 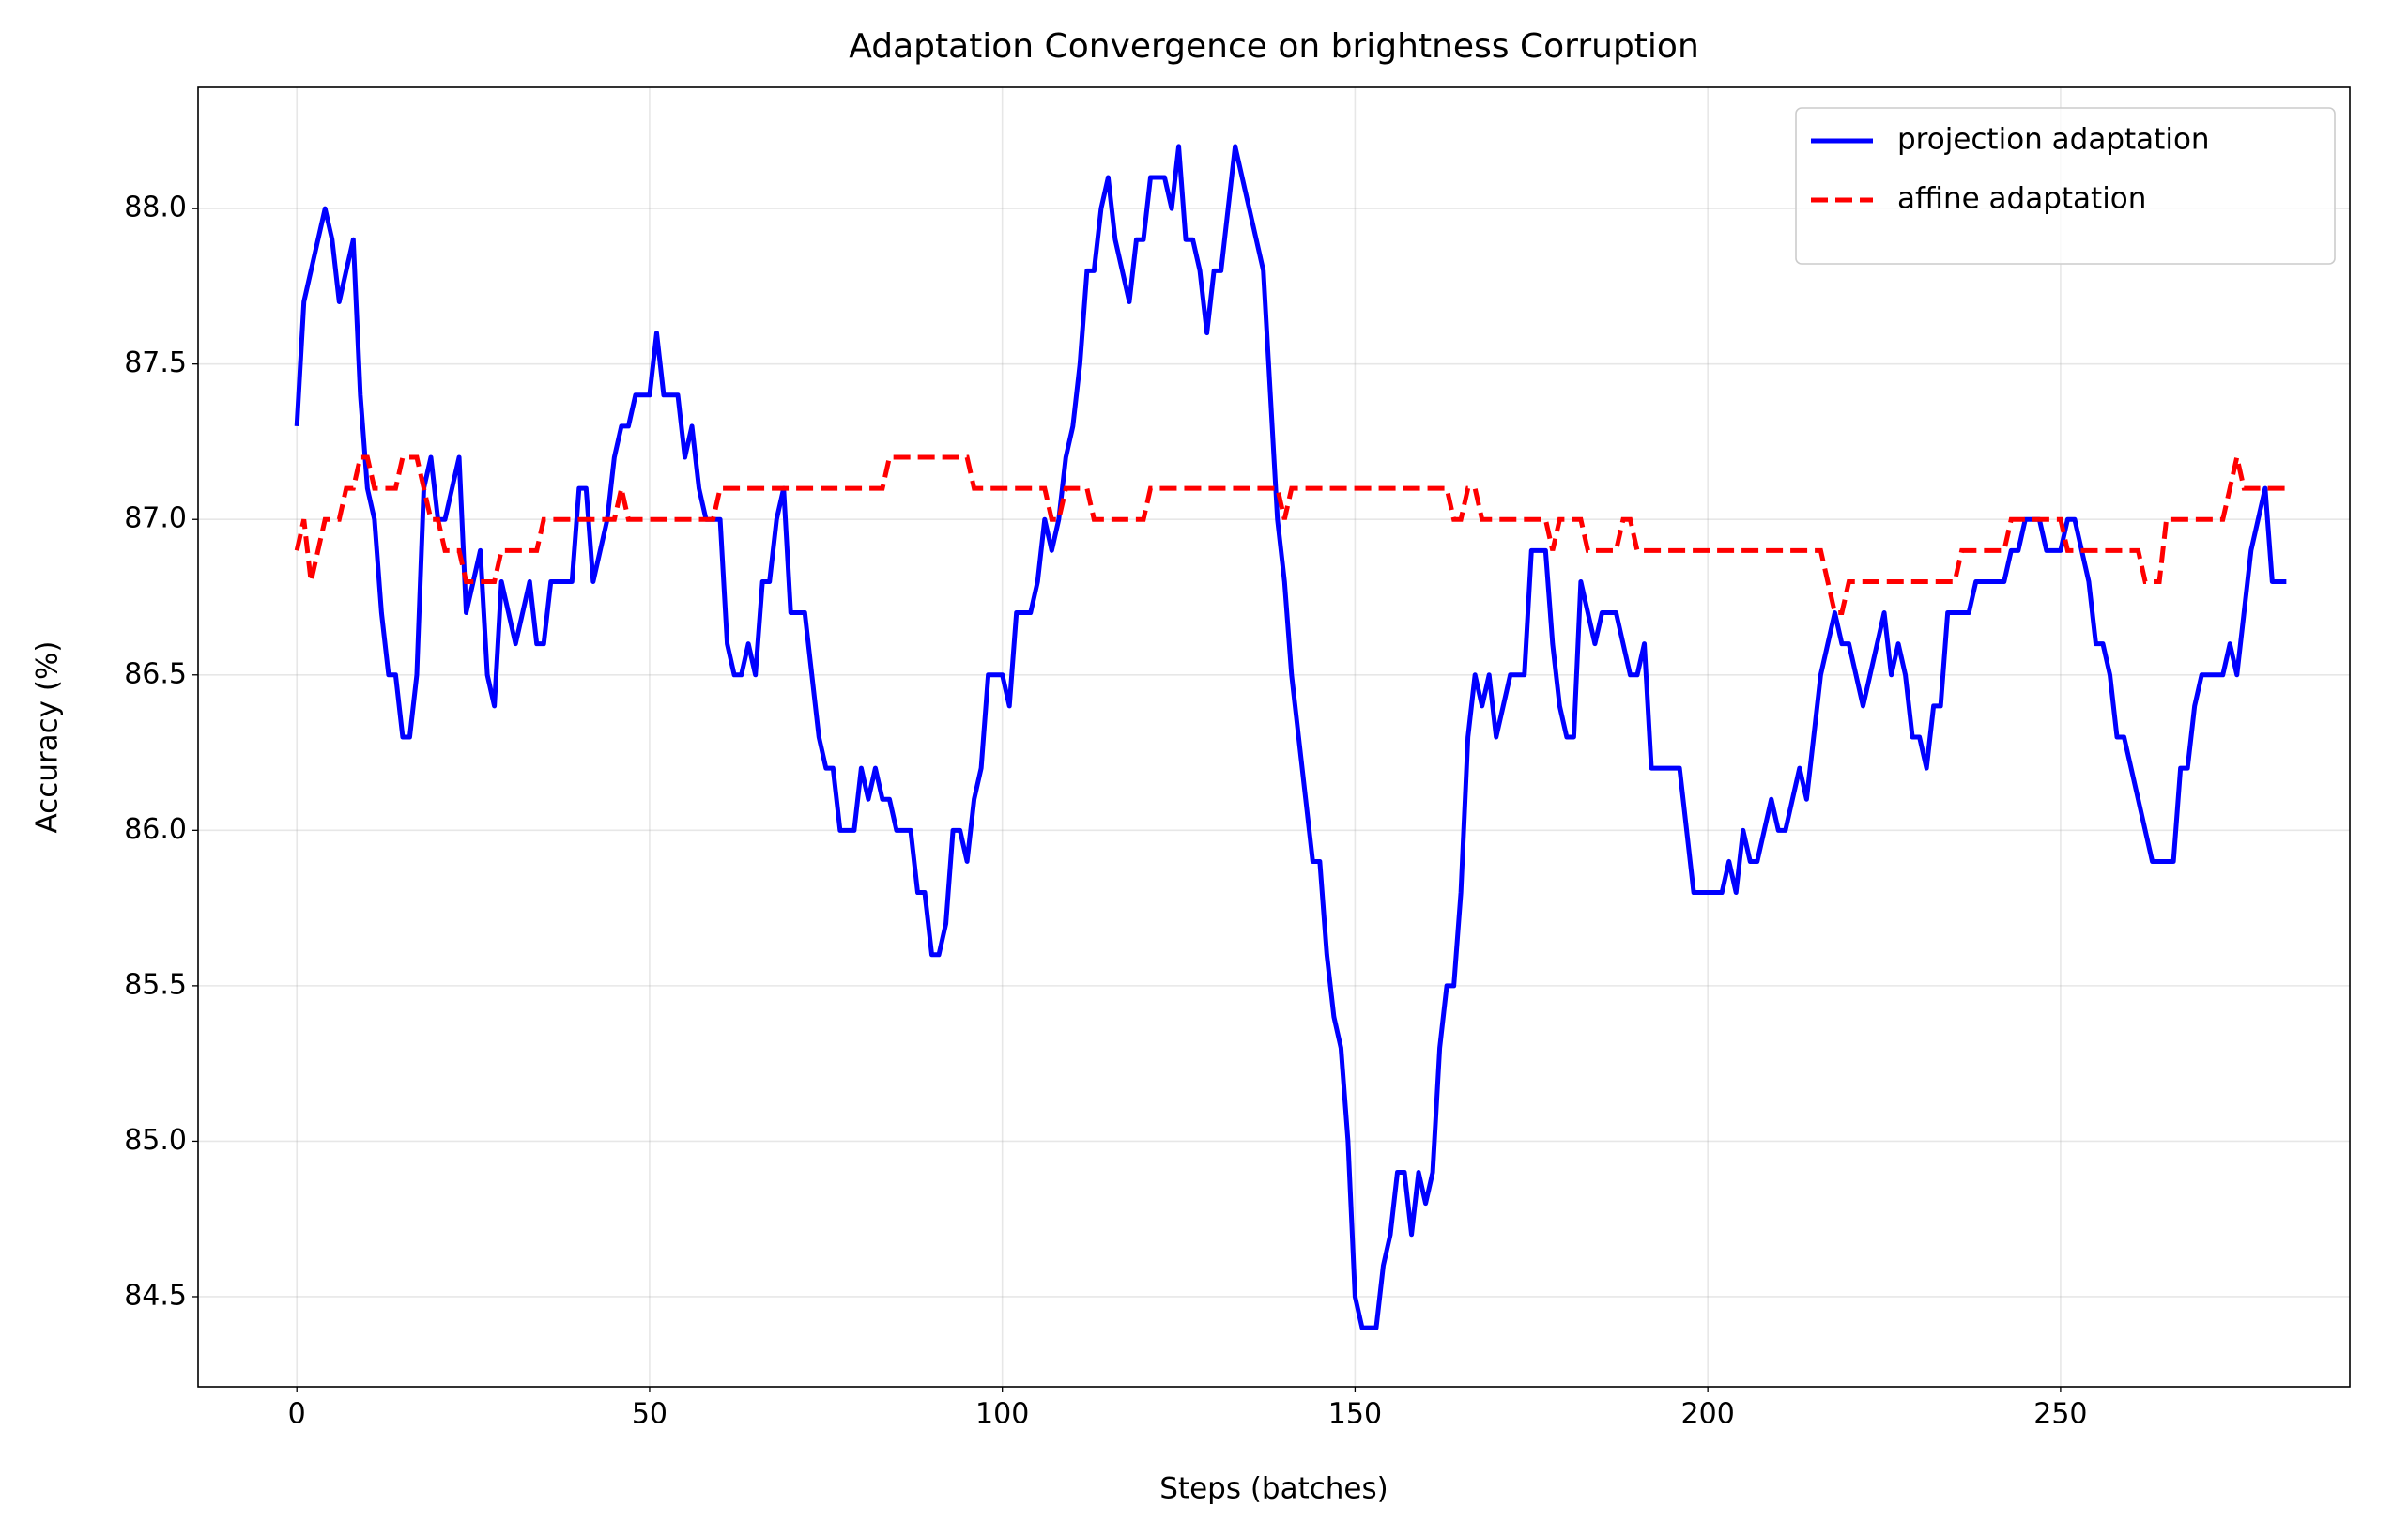 I want to click on x-tick-label: 250, so click(x=2060, y=1414).